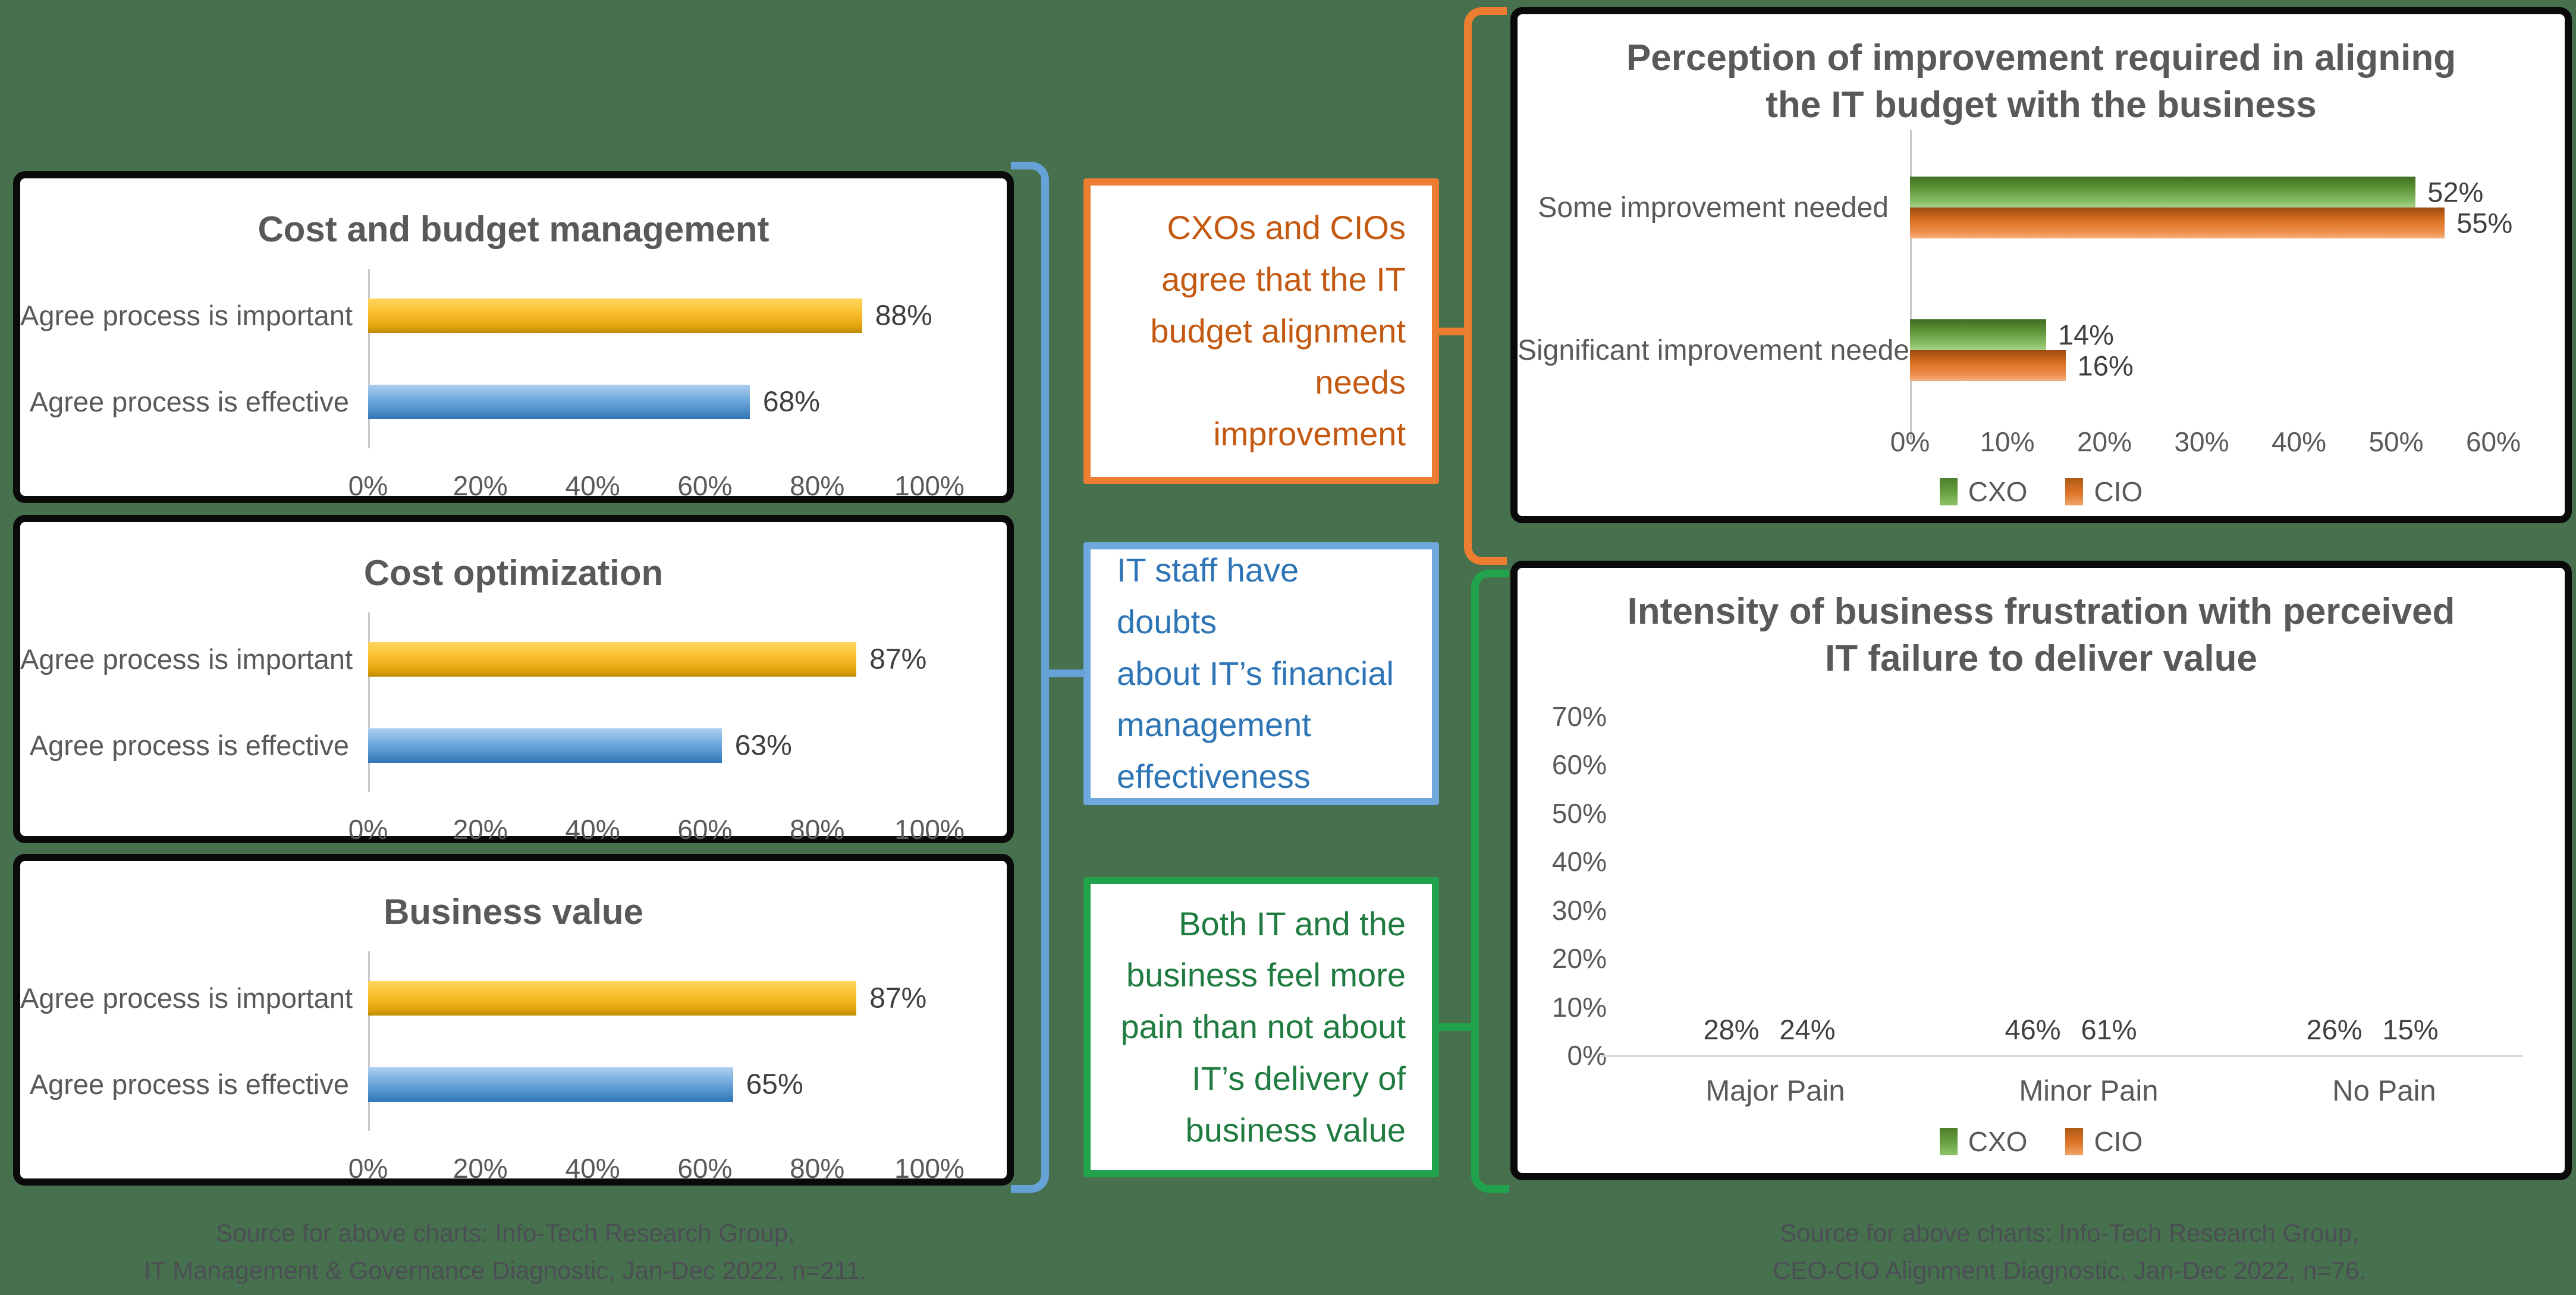  Describe the element at coordinates (1255, 673) in the screenshot. I see `callout-text-line: about IT’s financial` at that location.